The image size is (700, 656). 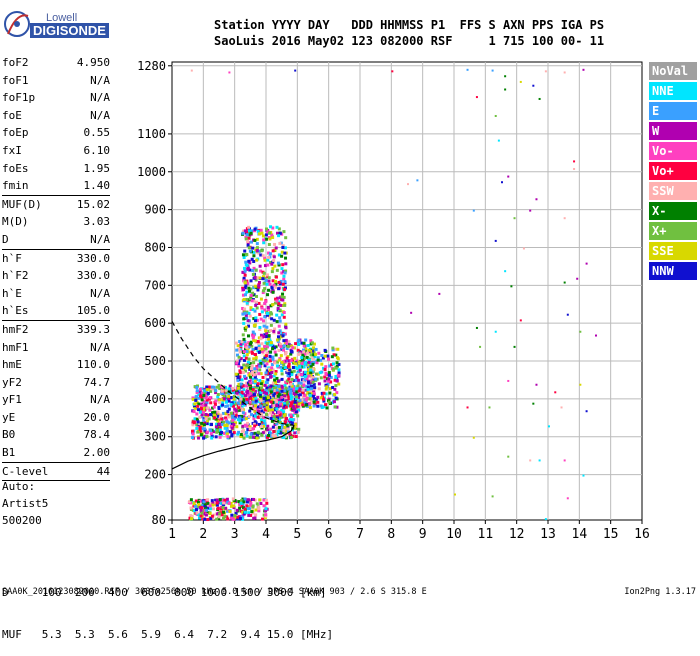 I want to click on param-divider, so click(x=56, y=462).